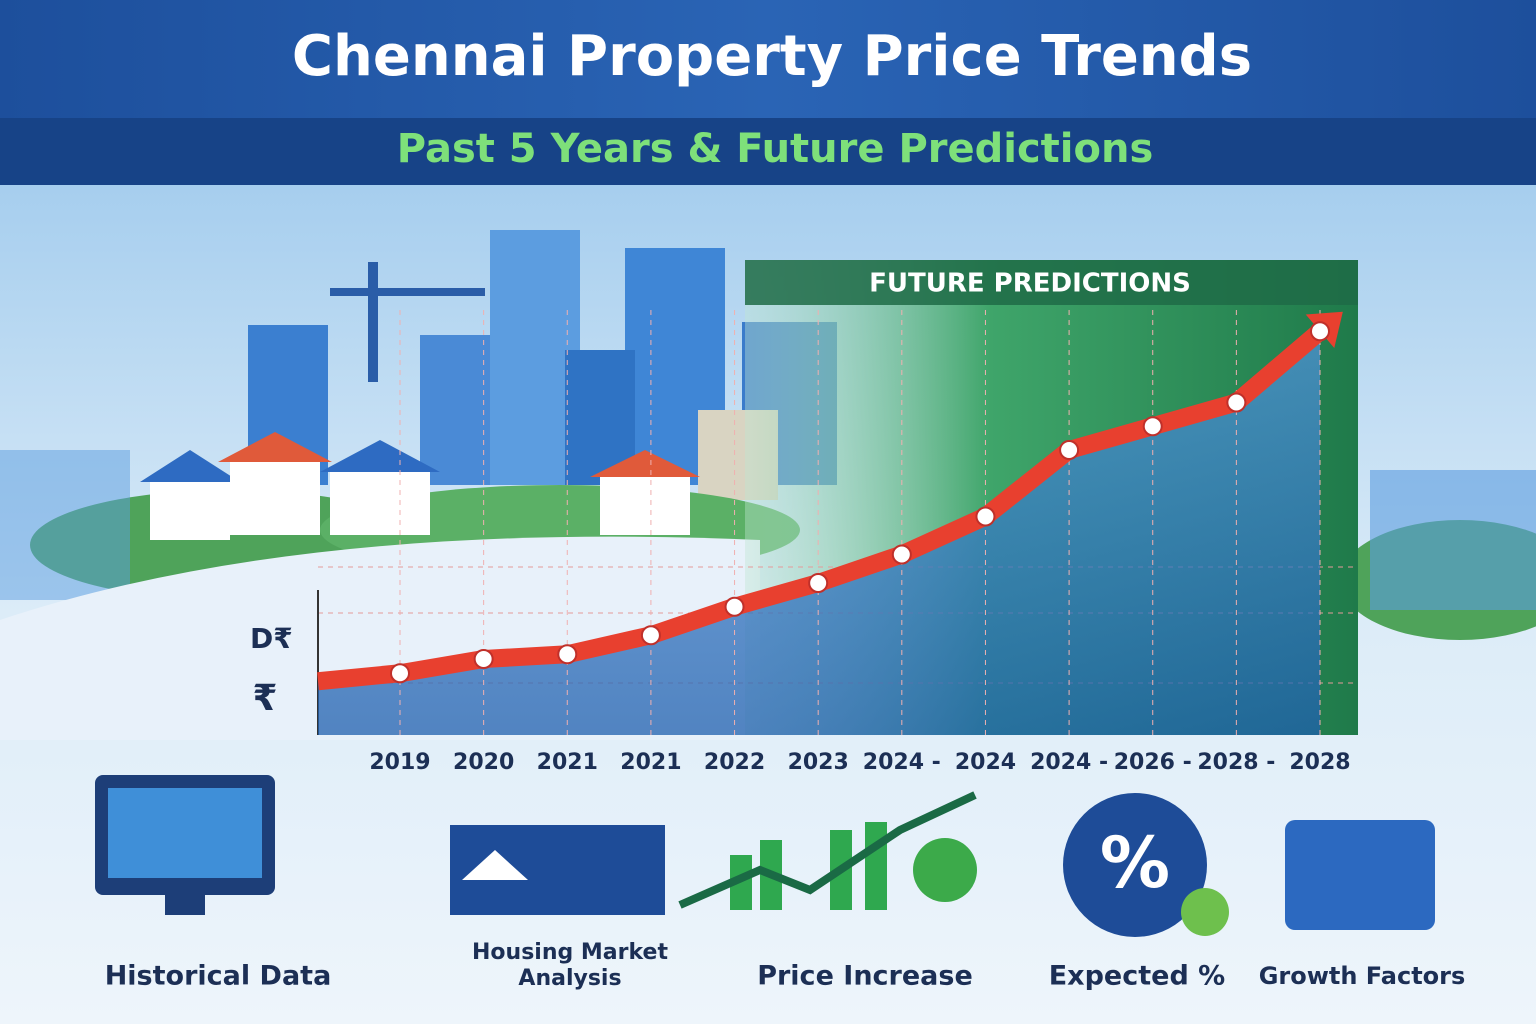  What do you see at coordinates (271, 638) in the screenshot?
I see `y-symbol: D₹` at bounding box center [271, 638].